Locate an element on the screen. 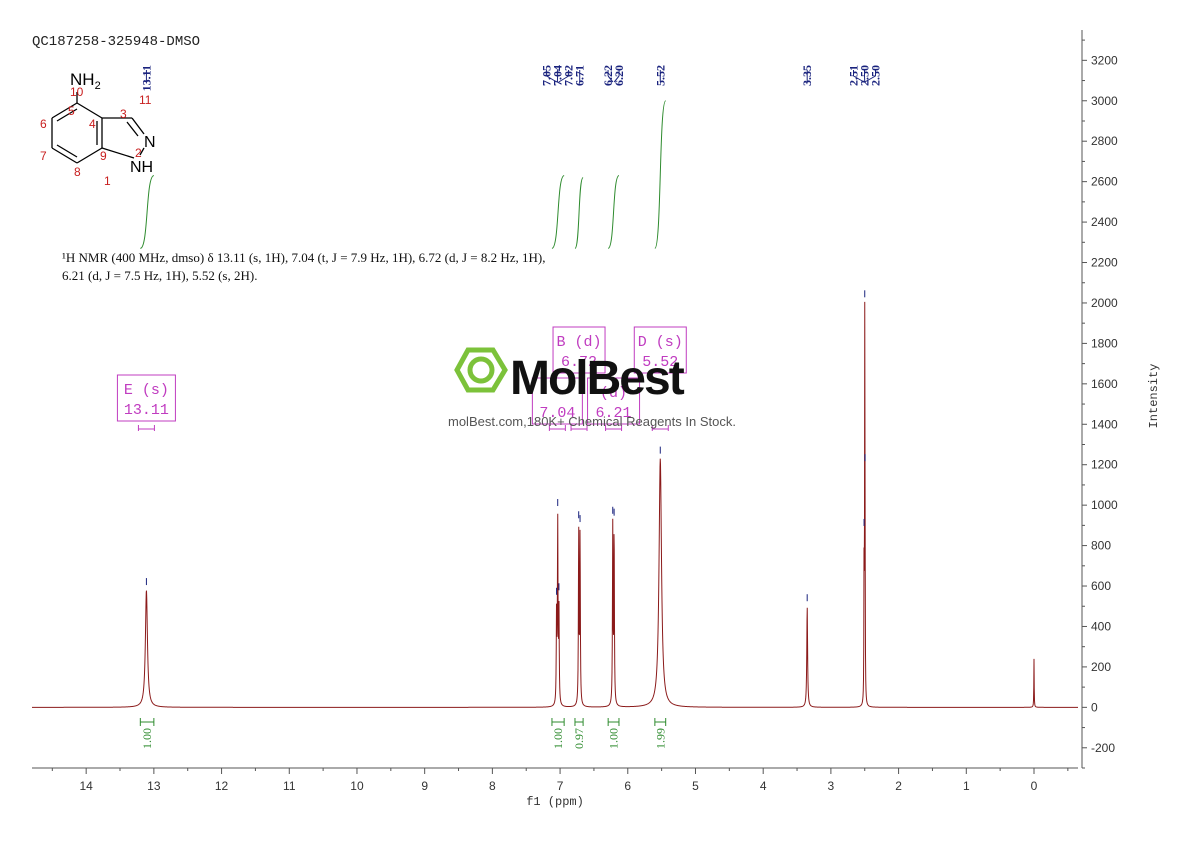 This screenshot has width=1190, height=841. x-tick-label: 6 is located at coordinates (627, 786).